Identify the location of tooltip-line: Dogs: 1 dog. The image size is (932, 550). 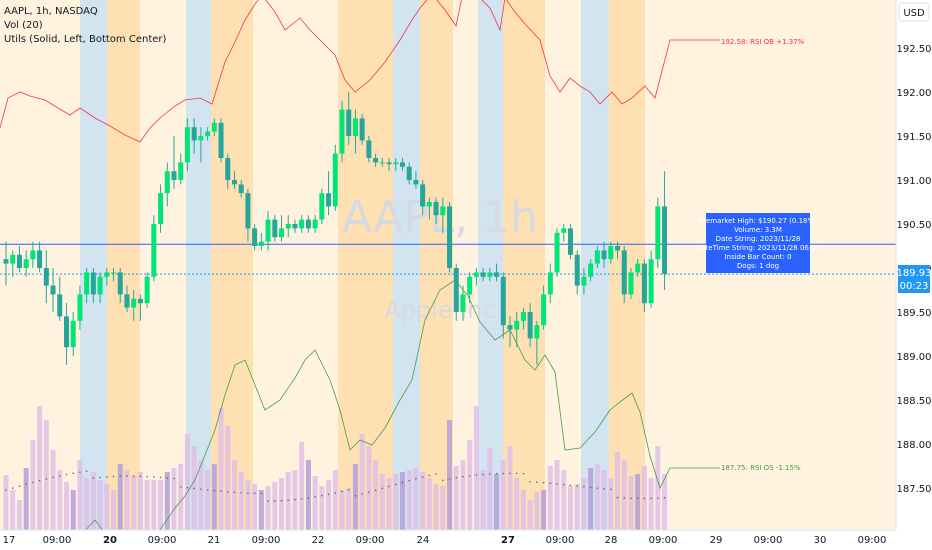
(758, 266).